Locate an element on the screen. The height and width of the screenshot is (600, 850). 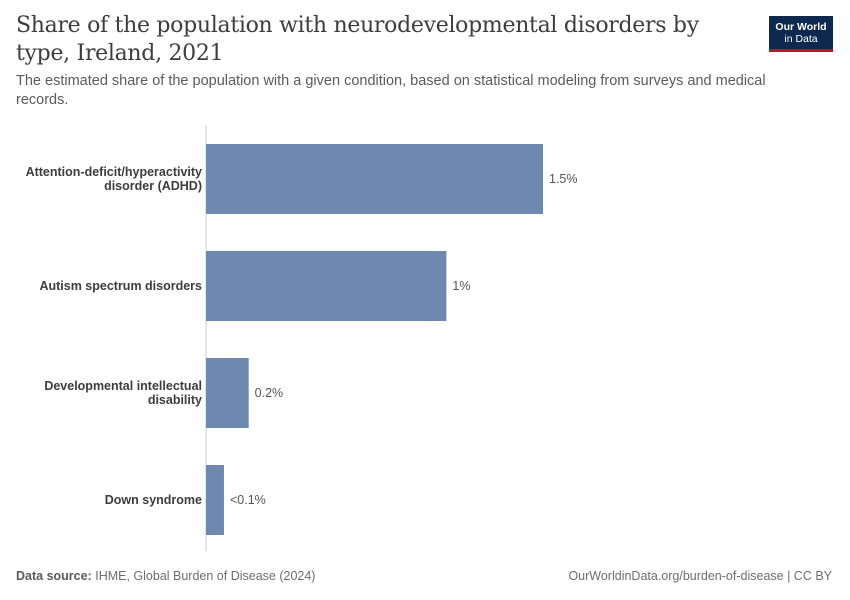
logo-line-1: Our World is located at coordinates (801, 26).